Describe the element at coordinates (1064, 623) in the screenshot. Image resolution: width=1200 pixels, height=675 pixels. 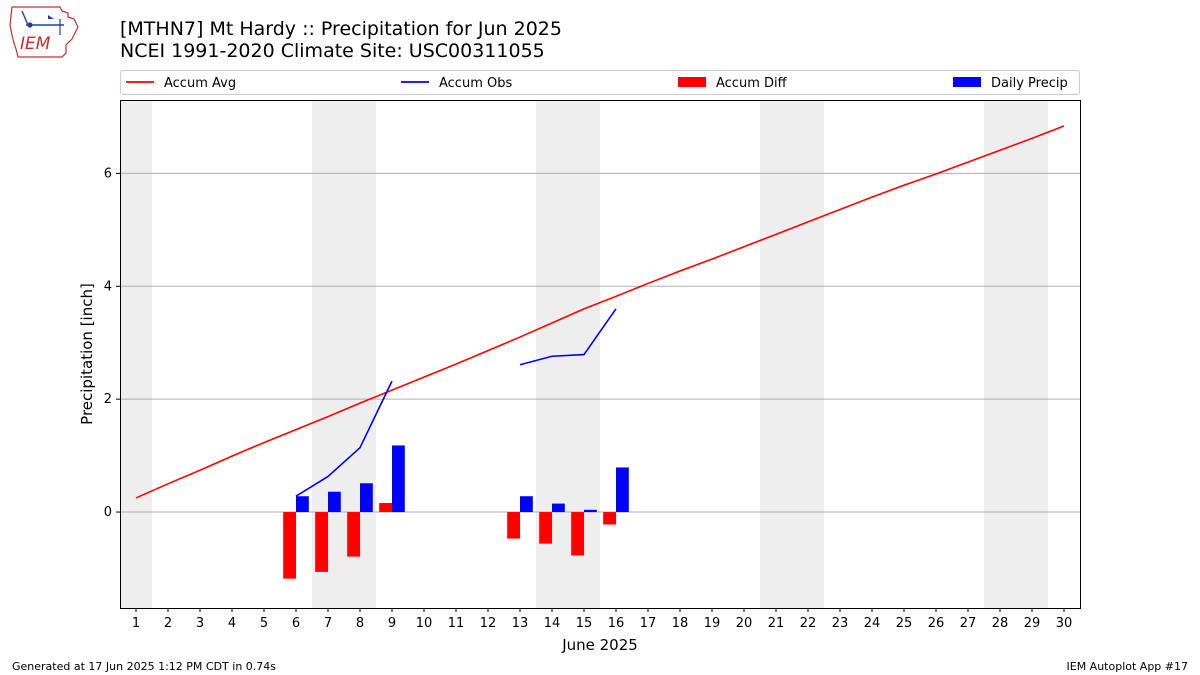
I see `x-tick-label: 30` at that location.